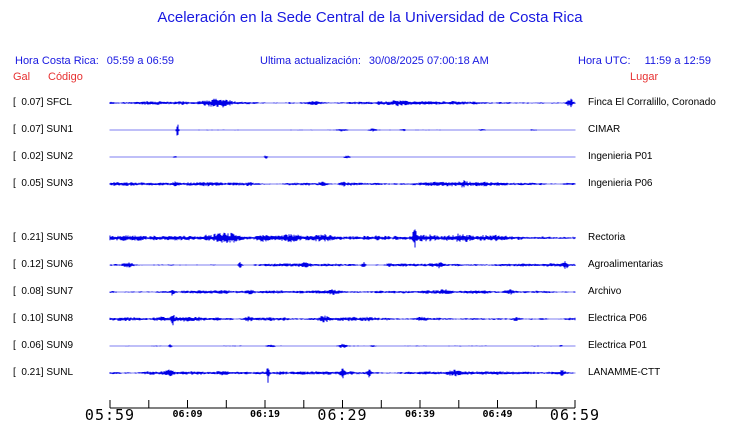 This screenshot has width=740, height=423. I want to click on station-row: [ 0.21] SUN5 Rectoria, so click(370, 238).